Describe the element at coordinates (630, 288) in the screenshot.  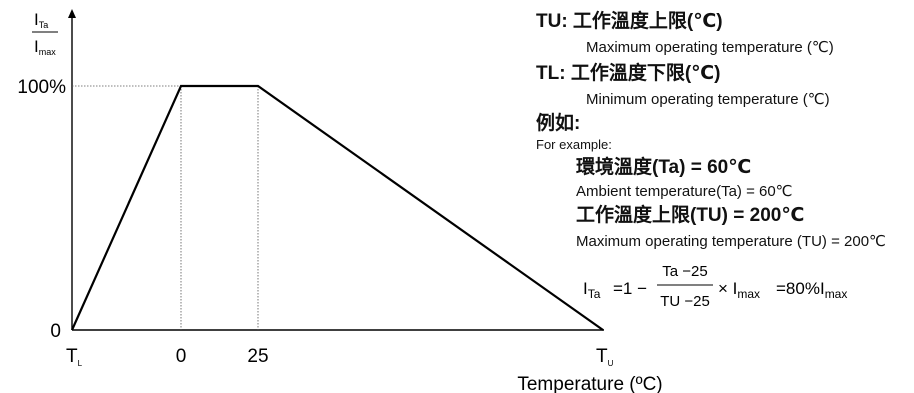
I see `formula-eq-one-minus: =1 −` at that location.